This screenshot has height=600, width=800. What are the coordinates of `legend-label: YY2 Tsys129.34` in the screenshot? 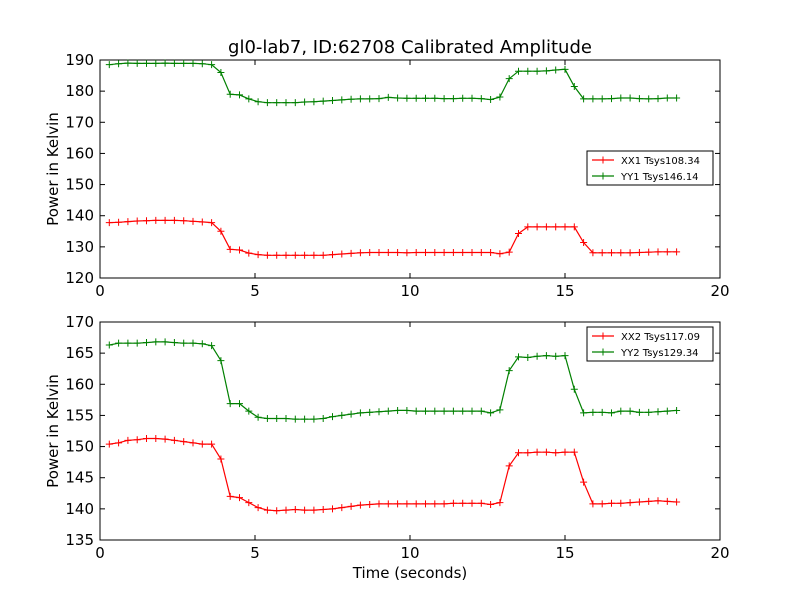 It's located at (659, 353).